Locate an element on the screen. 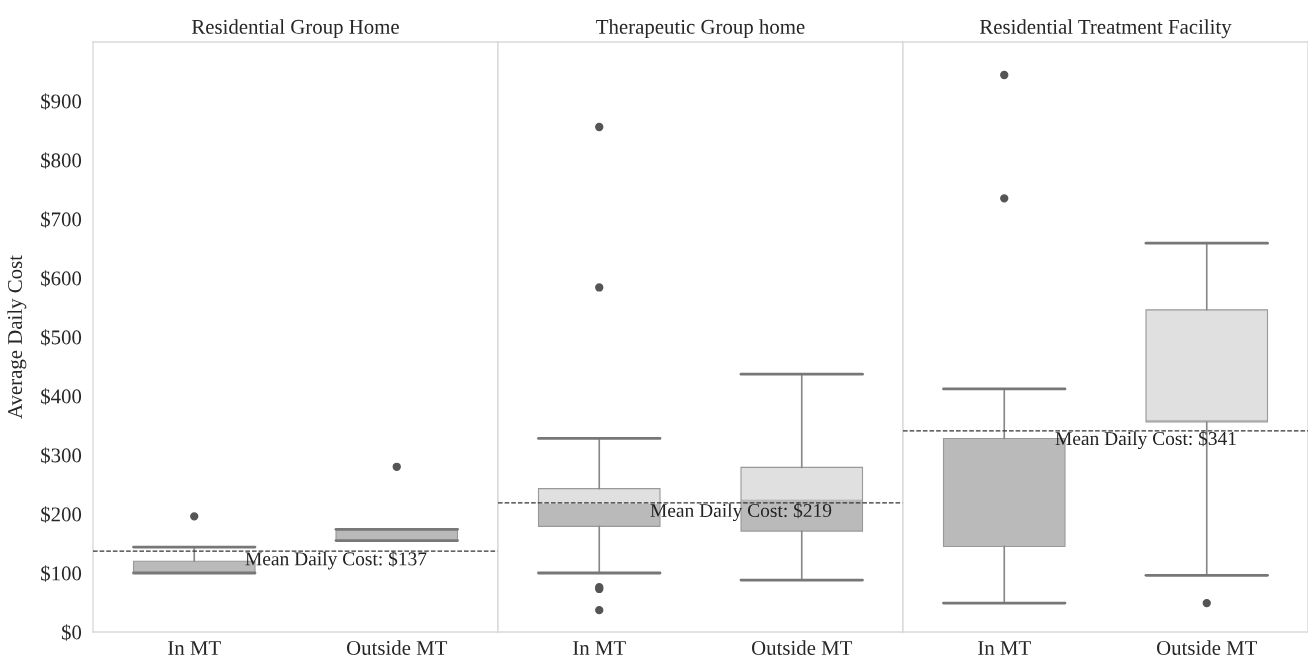  y-tick-label: $200 is located at coordinates (61, 514).